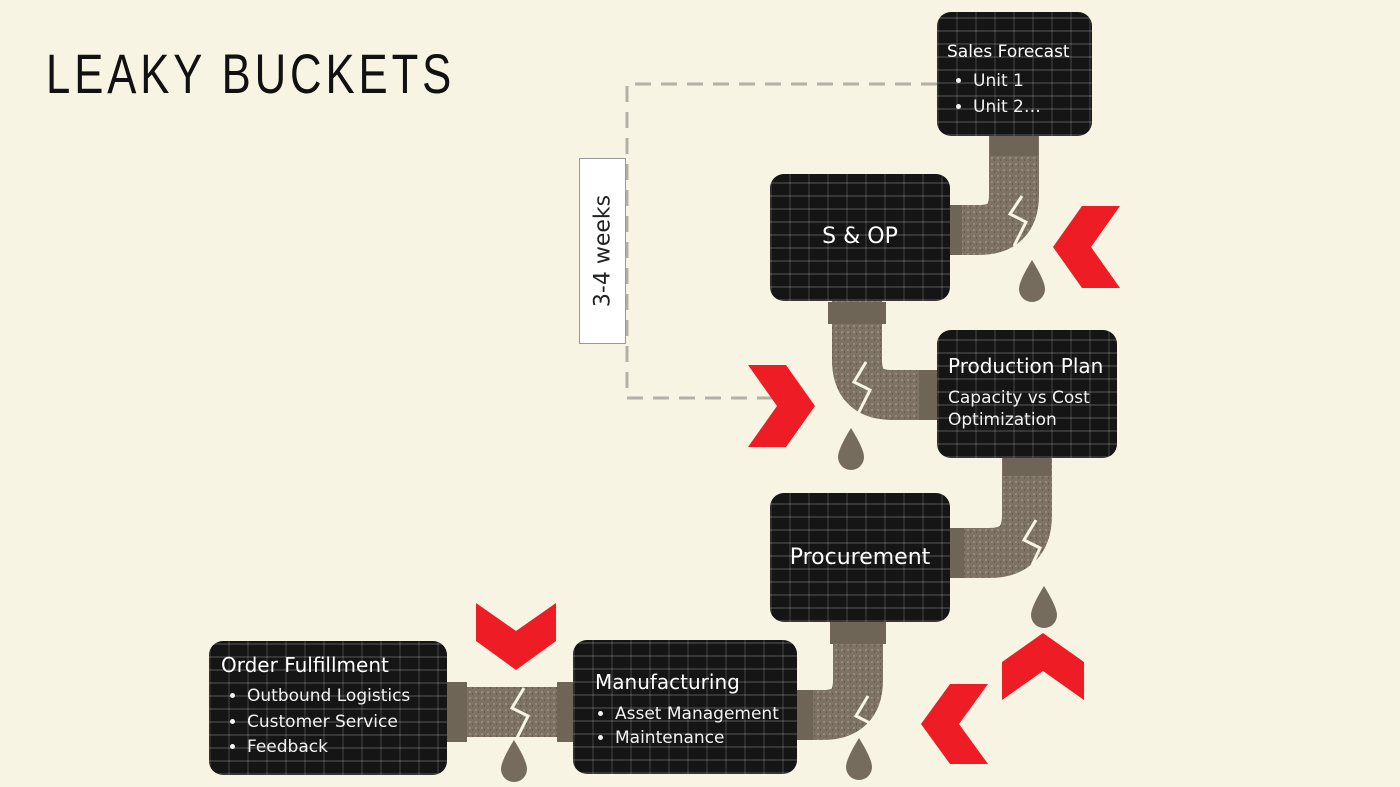 The width and height of the screenshot is (1400, 787). What do you see at coordinates (701, 715) in the screenshot?
I see `list-item: Asset Management` at bounding box center [701, 715].